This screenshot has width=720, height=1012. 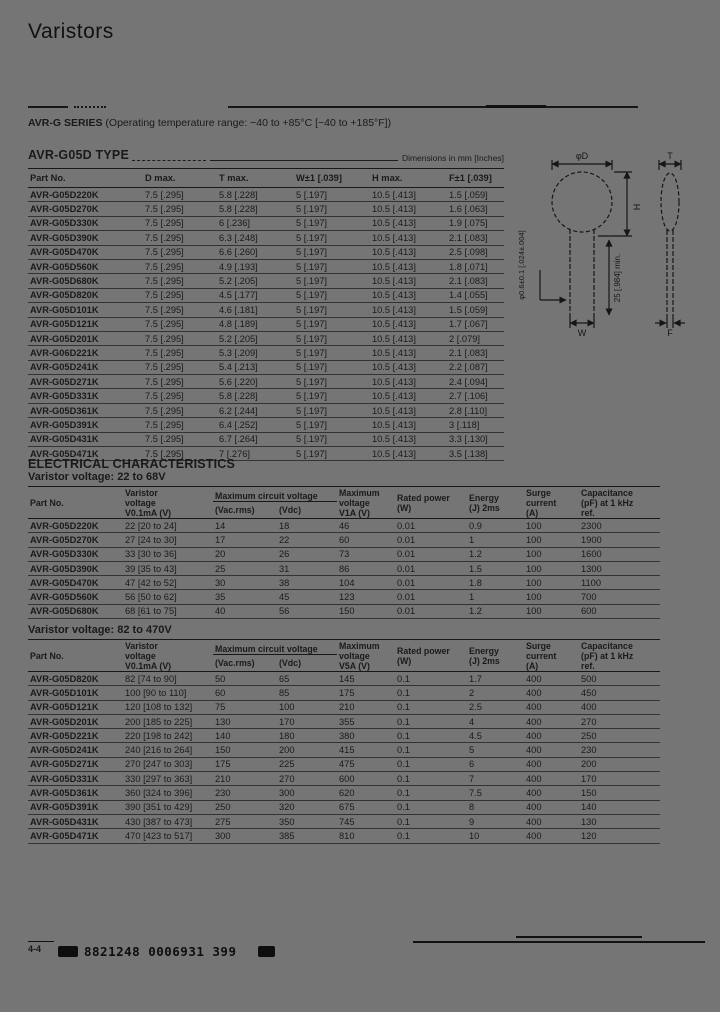 I want to click on page-title: Varistors, so click(x=71, y=31).